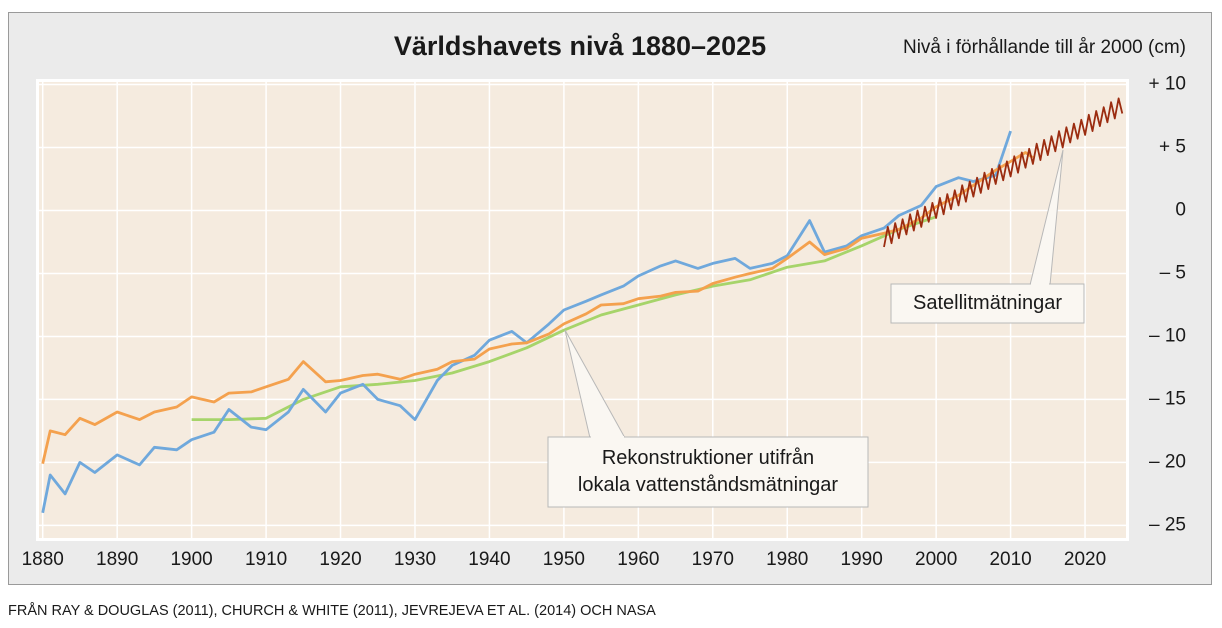 This screenshot has height=628, width=1222. What do you see at coordinates (580, 46) in the screenshot?
I see `chart-title: Världshavets nivå 1880–2025` at bounding box center [580, 46].